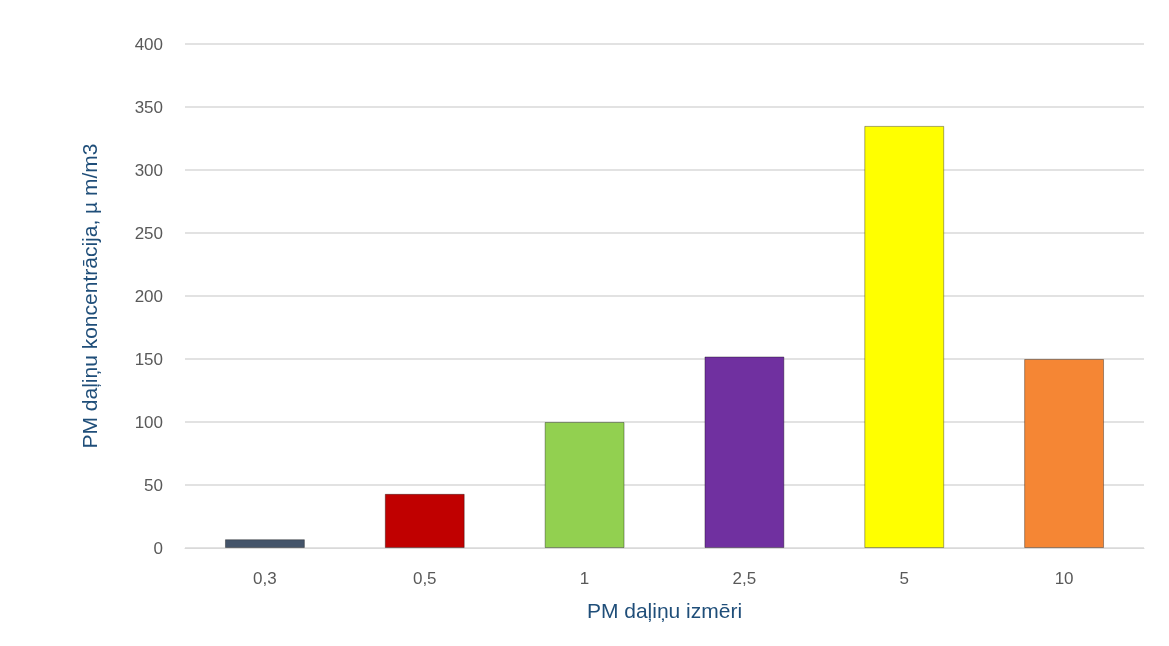  I want to click on x-axis-title: PM daļiņu izmēri, so click(664, 610).